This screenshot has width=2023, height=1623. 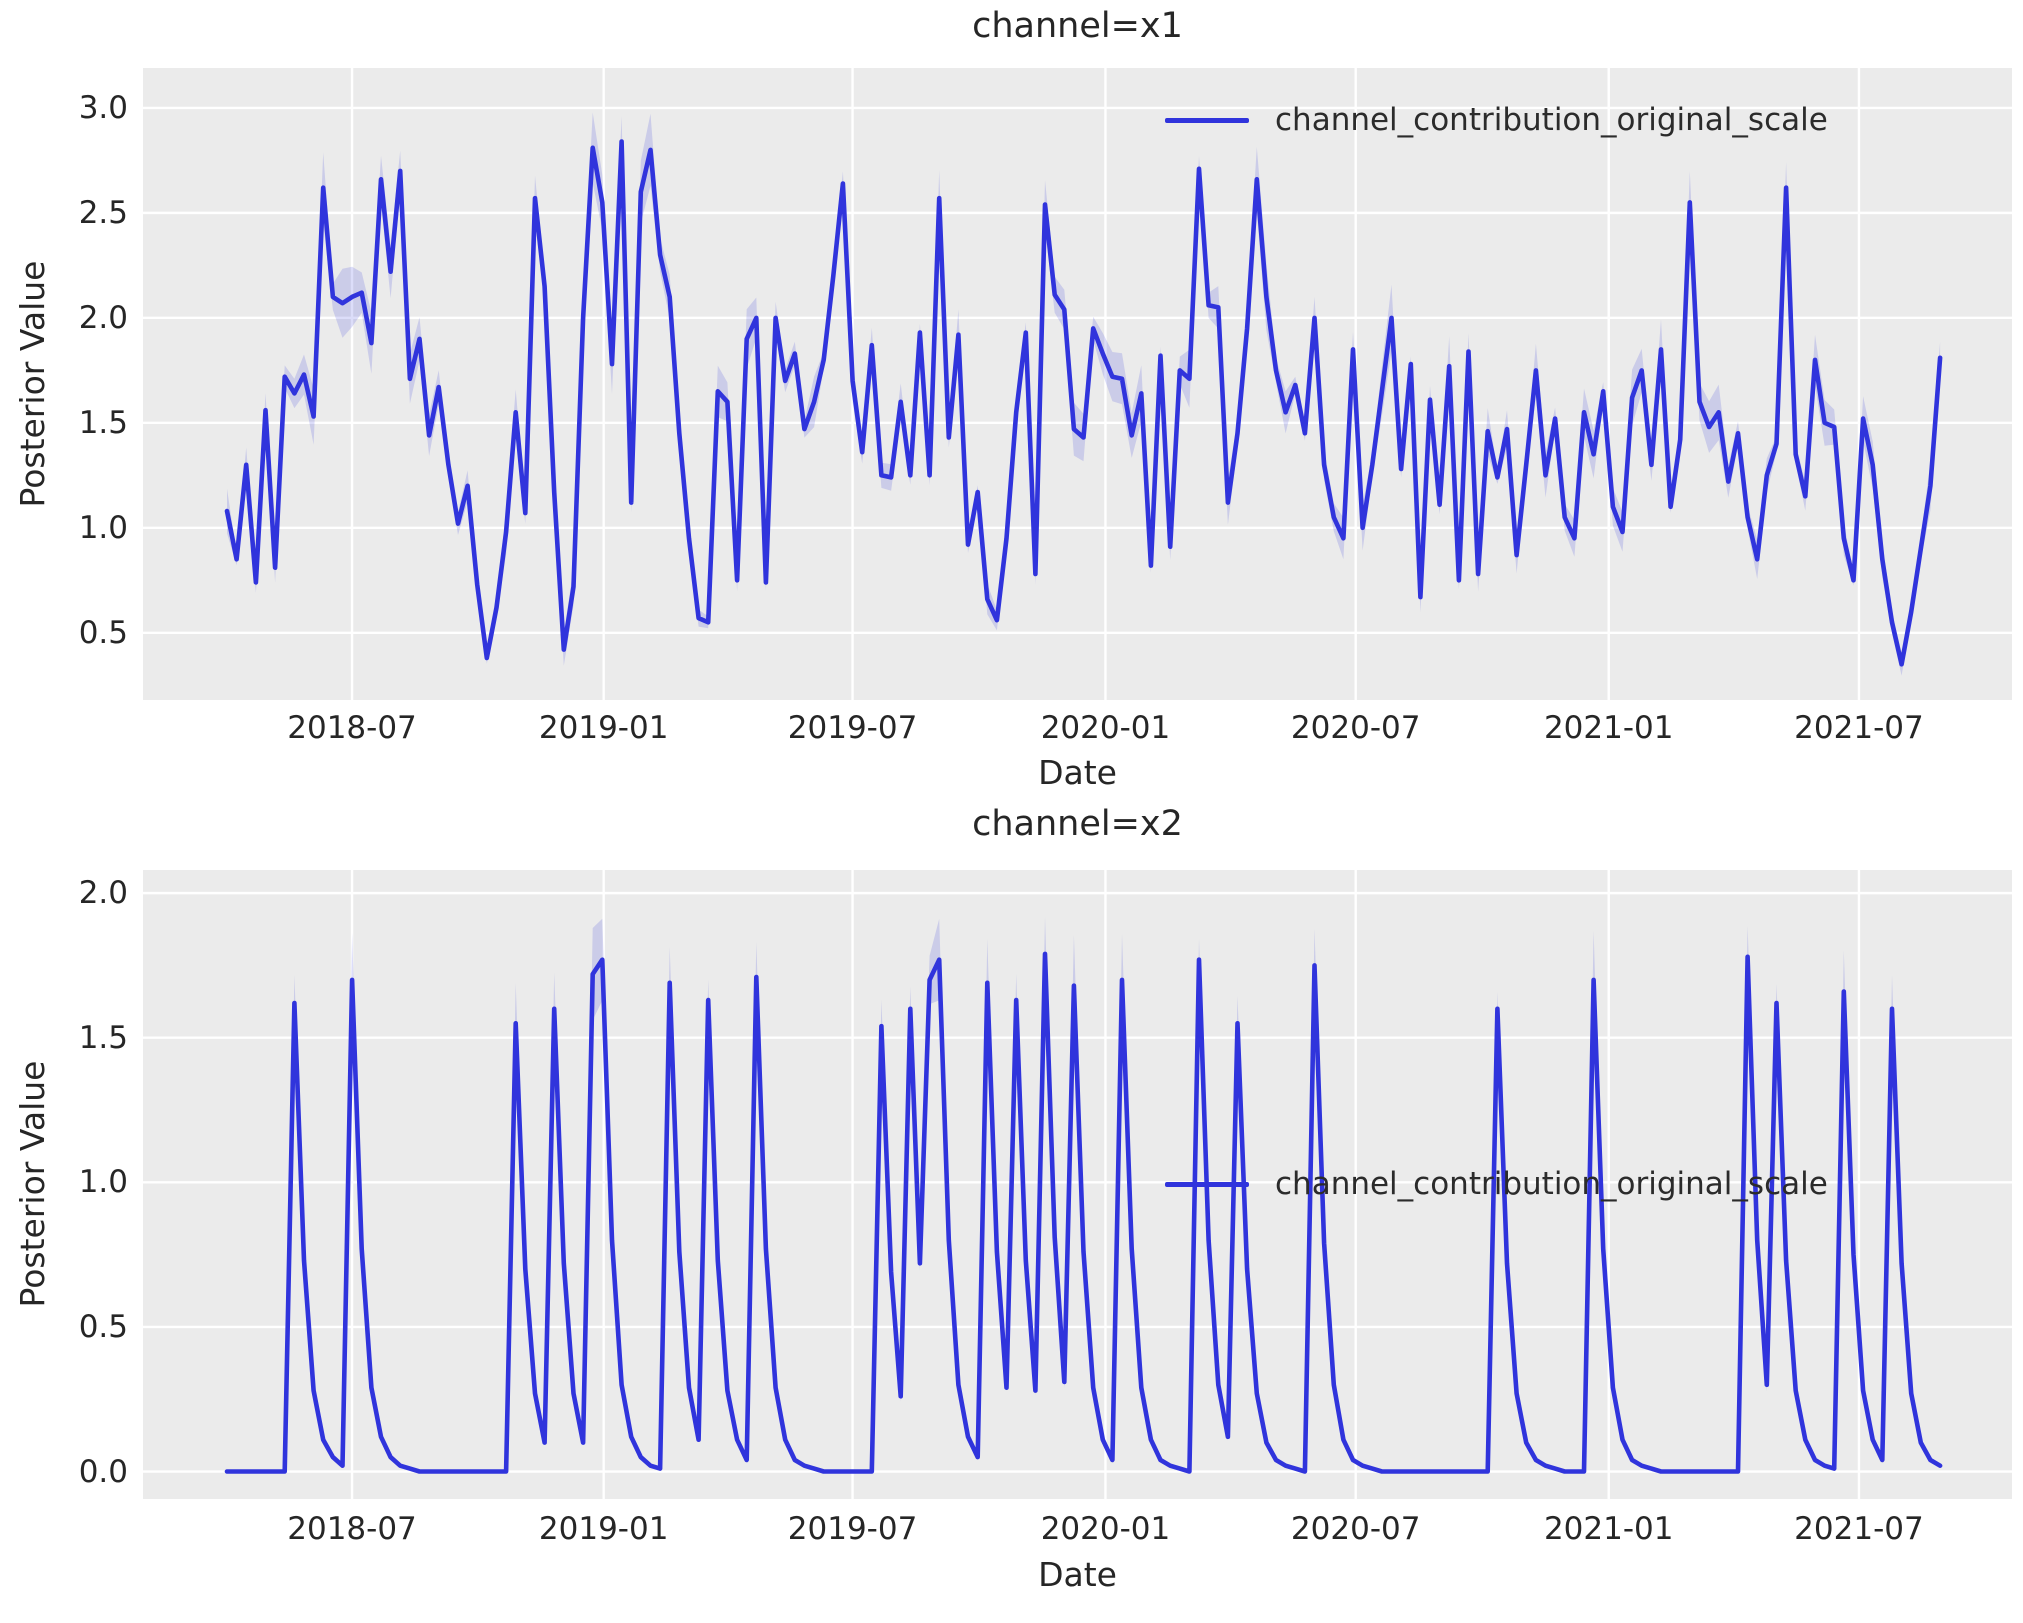 What do you see at coordinates (1077, 772) in the screenshot?
I see `x-axis-label-x1: Date` at bounding box center [1077, 772].